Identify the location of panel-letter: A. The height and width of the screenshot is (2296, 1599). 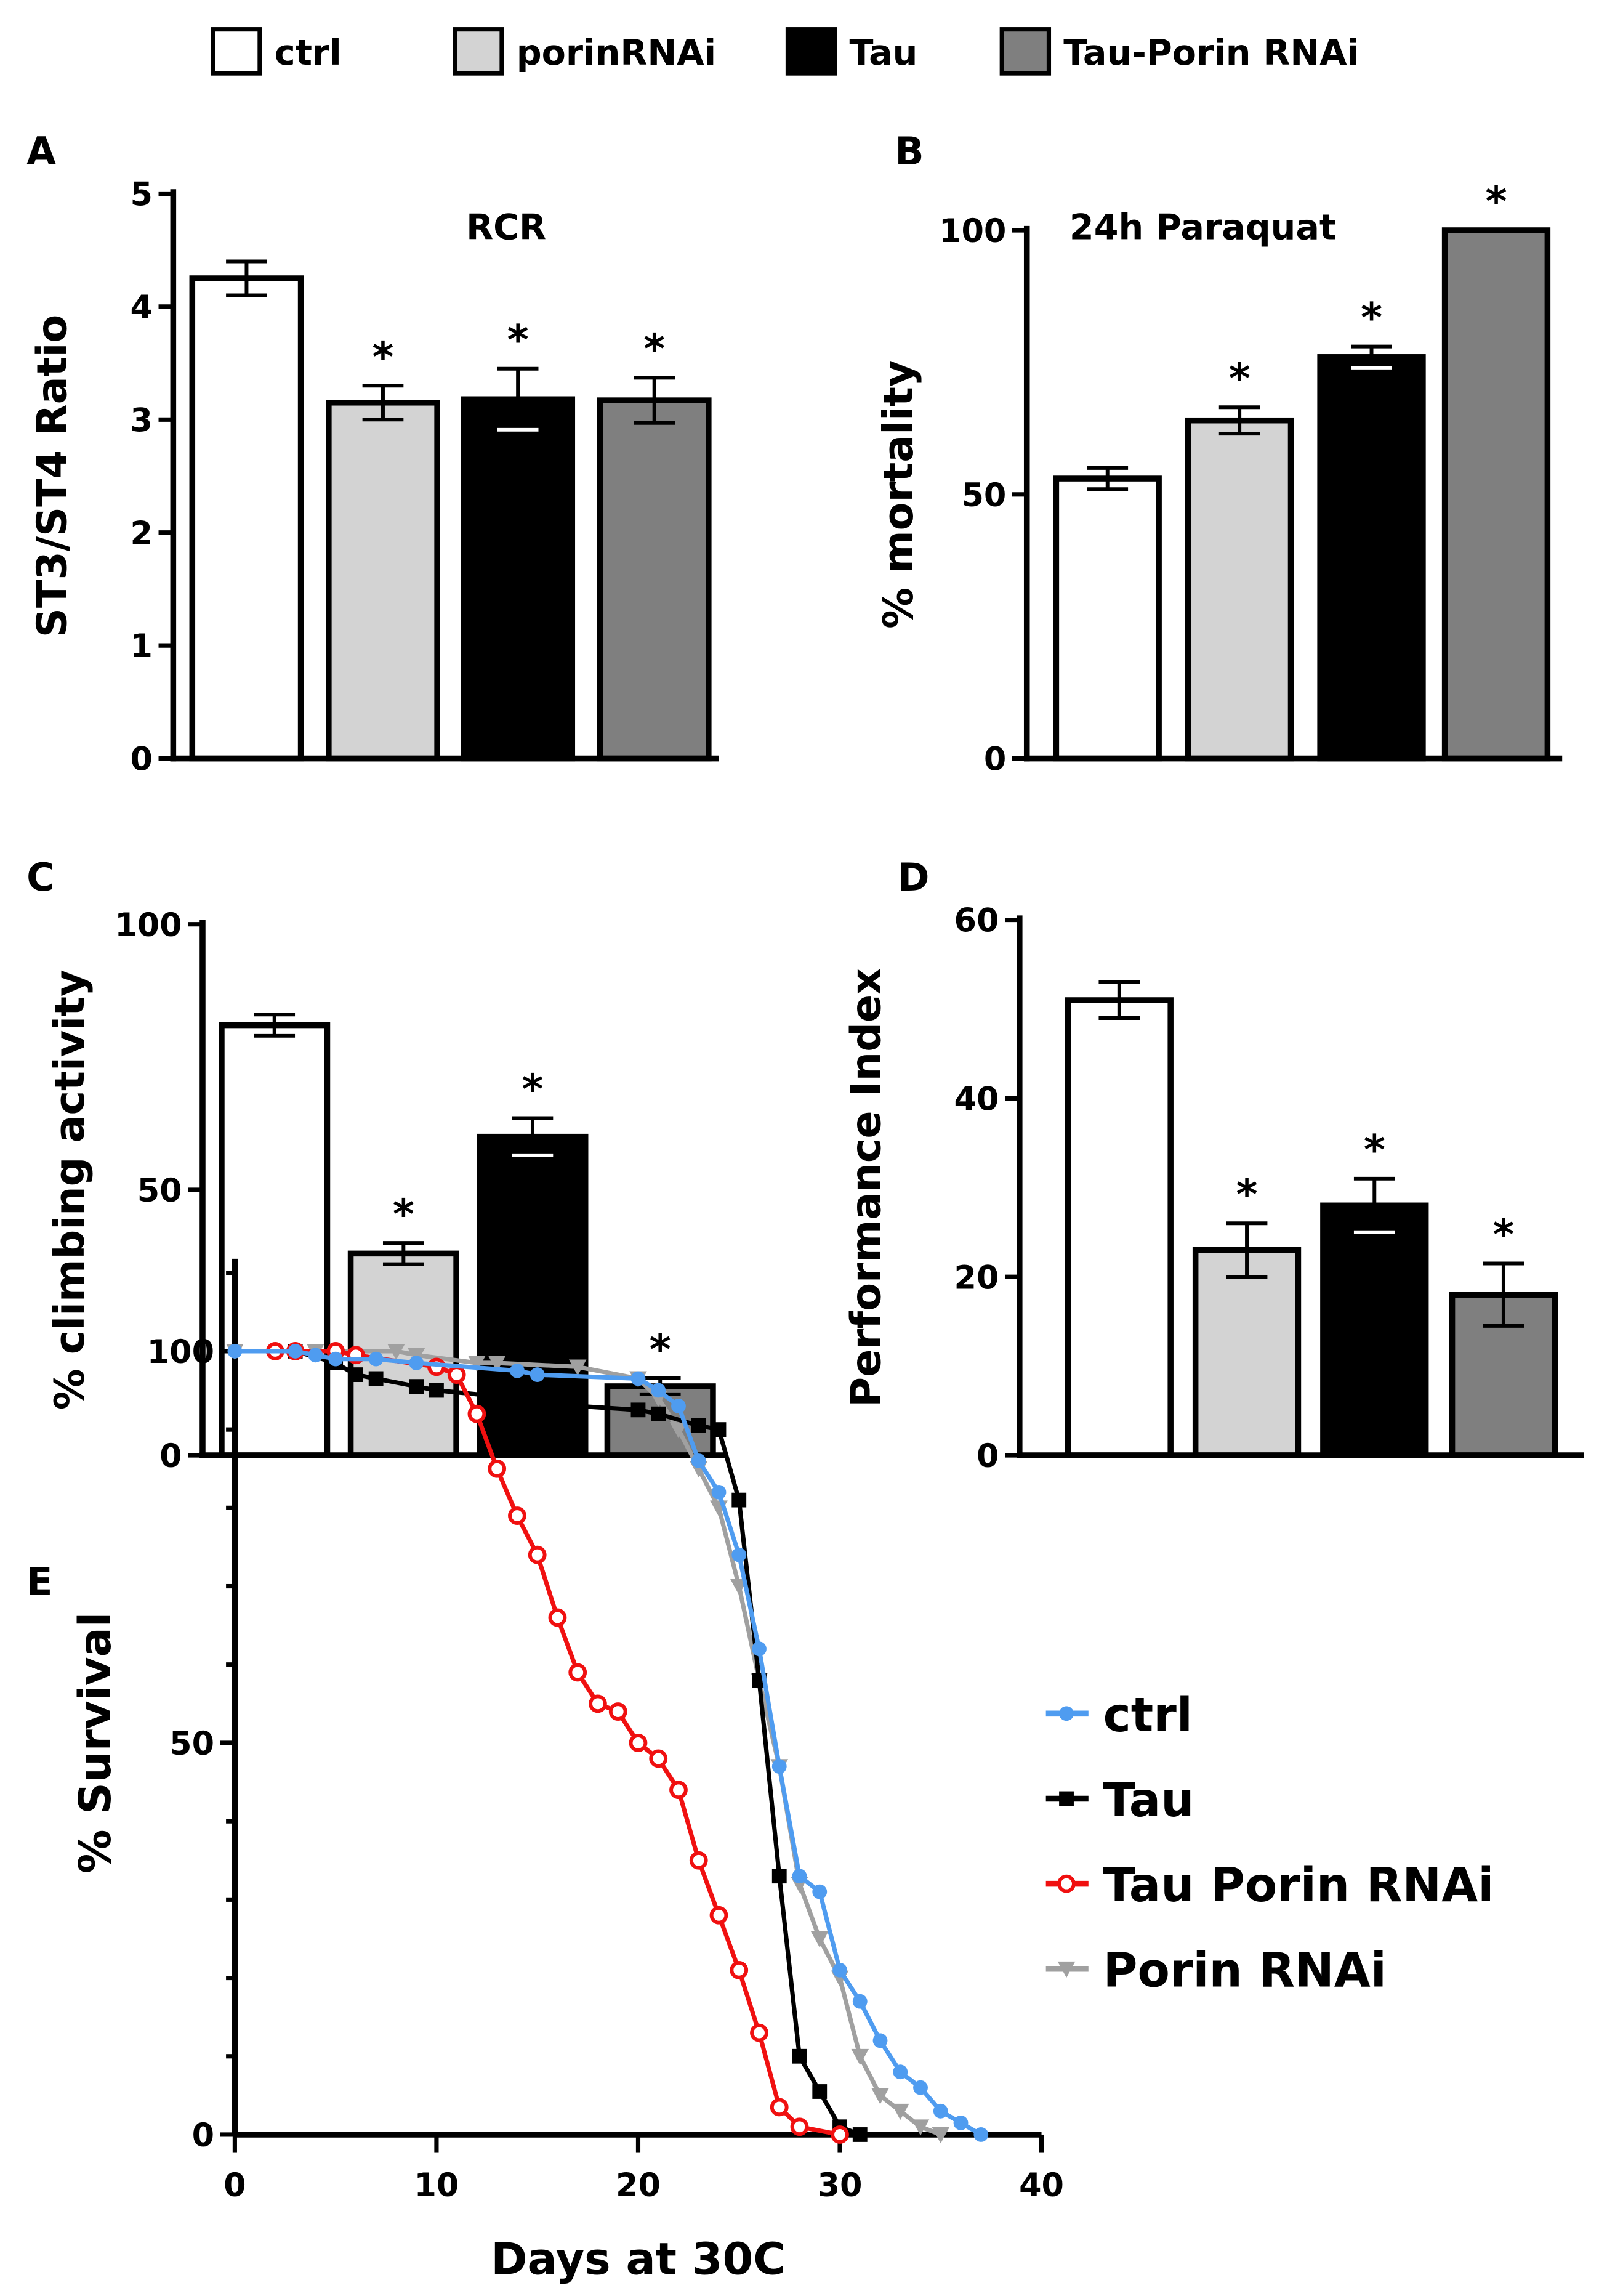
(41, 151).